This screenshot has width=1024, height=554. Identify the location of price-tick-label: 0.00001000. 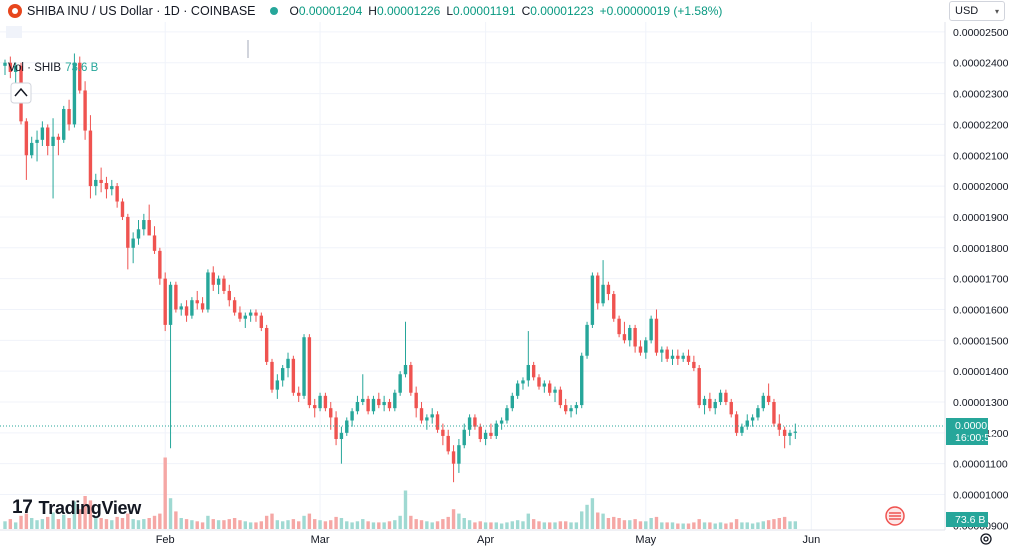
(981, 496).